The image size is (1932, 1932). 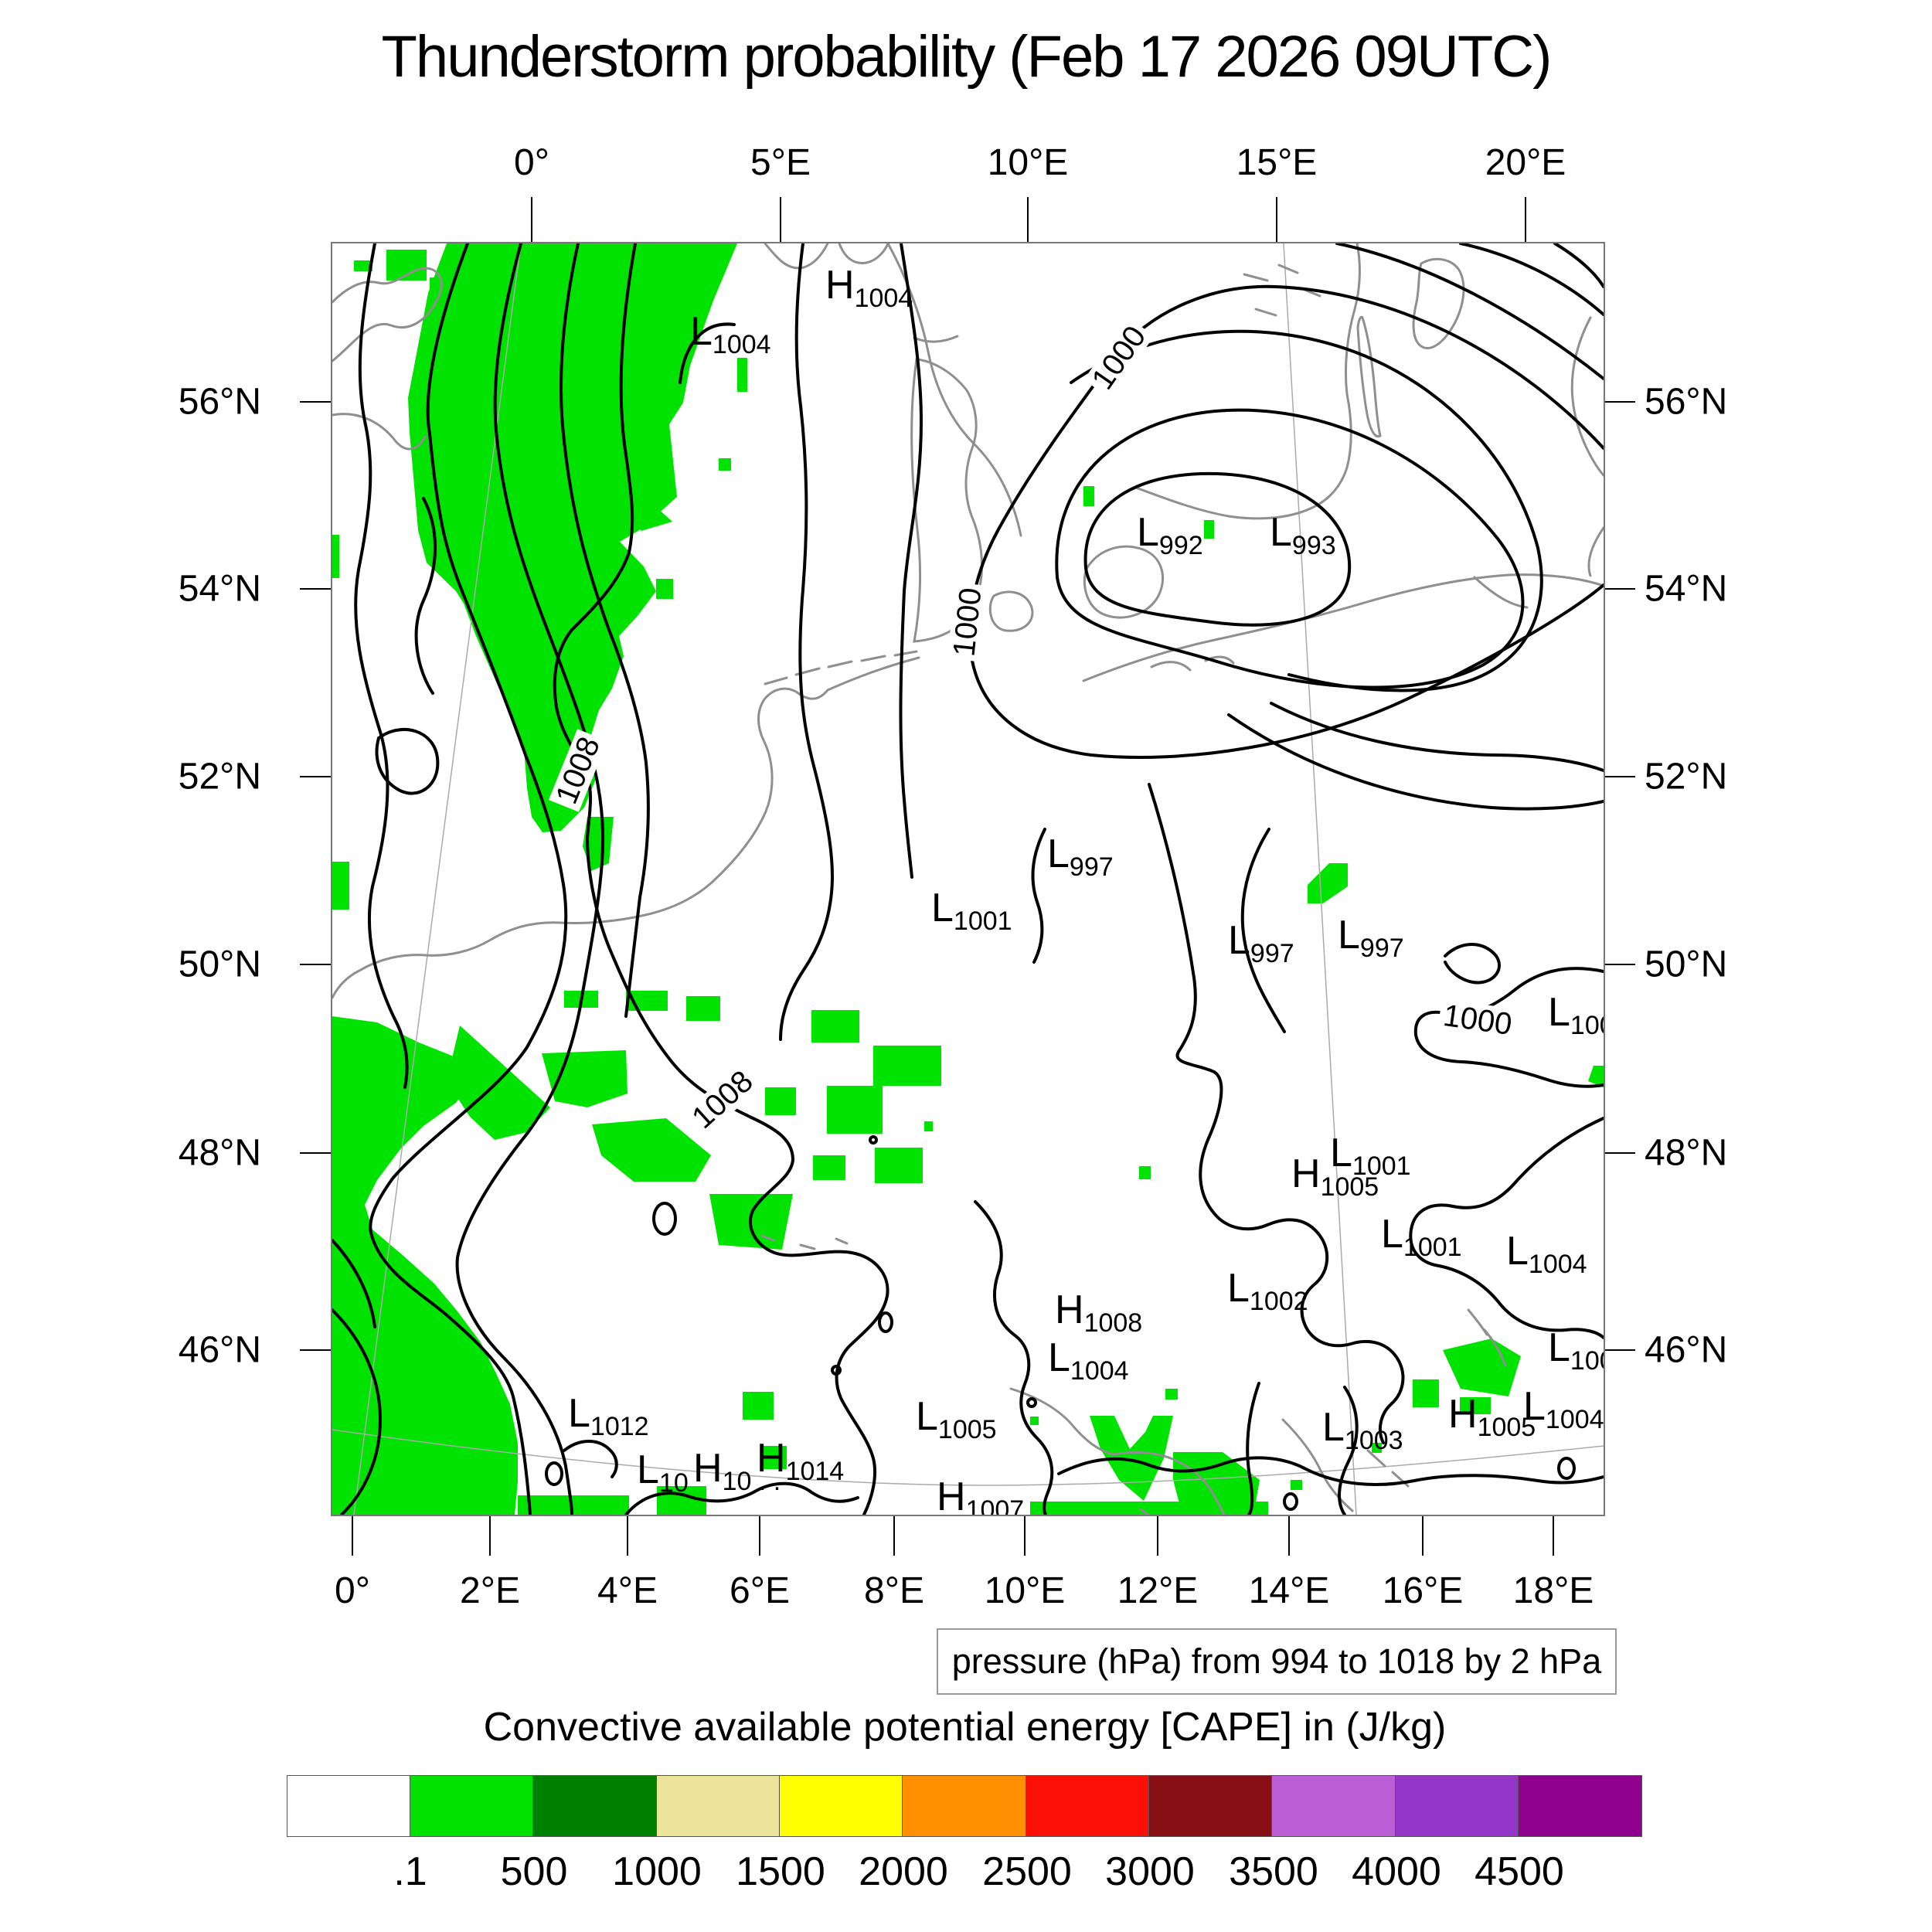 What do you see at coordinates (1180, 546) in the screenshot?
I see `pressure-value: 992` at bounding box center [1180, 546].